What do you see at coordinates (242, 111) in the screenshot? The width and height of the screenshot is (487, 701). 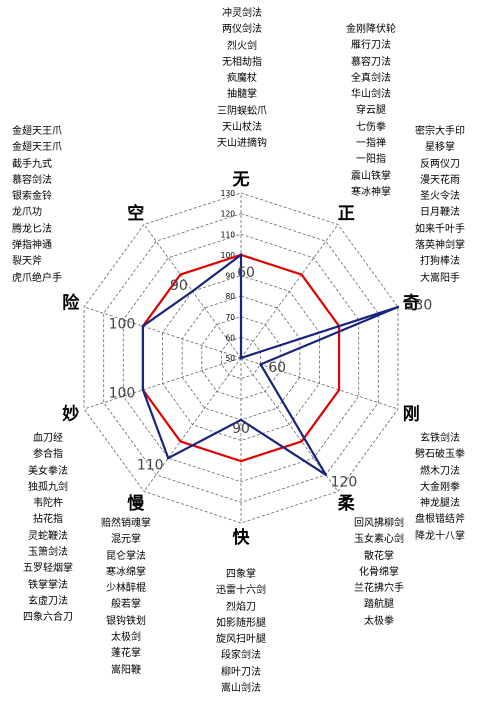 I see `list-wu-item: 三阴蜈蚣爪` at bounding box center [242, 111].